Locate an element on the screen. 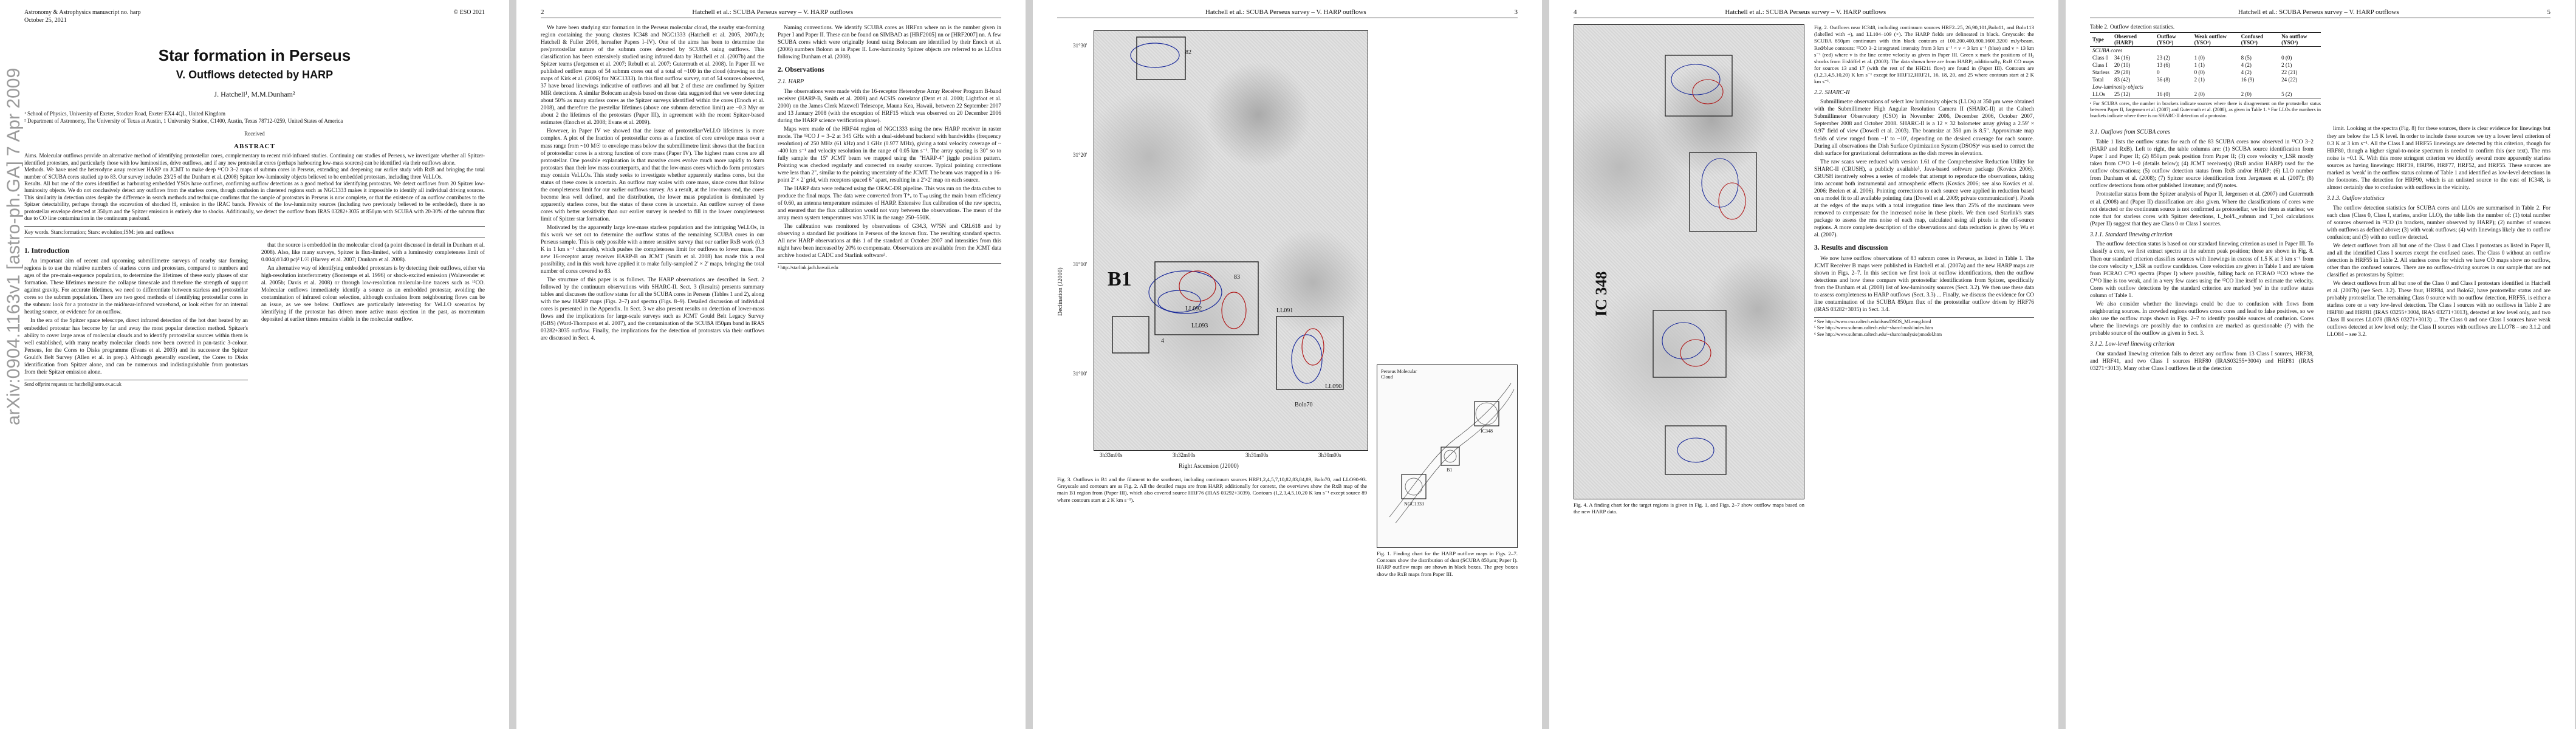 This screenshot has height=729, width=2576. finding-label: NGC1333 is located at coordinates (1414, 504).